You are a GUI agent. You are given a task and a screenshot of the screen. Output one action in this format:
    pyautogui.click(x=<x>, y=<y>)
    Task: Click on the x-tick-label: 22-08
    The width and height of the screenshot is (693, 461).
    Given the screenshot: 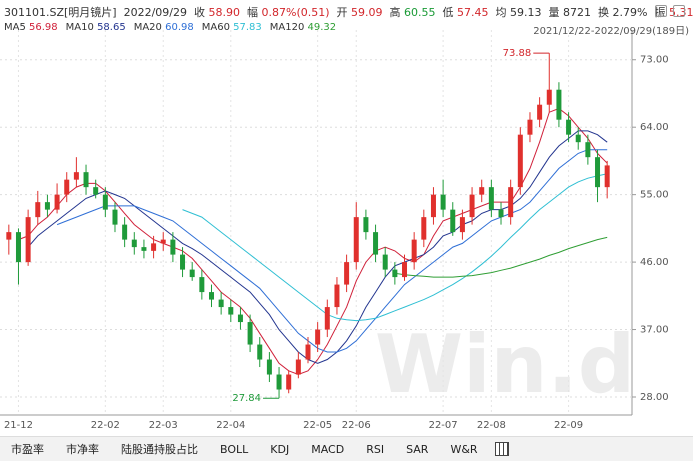 What is the action you would take?
    pyautogui.click(x=491, y=425)
    